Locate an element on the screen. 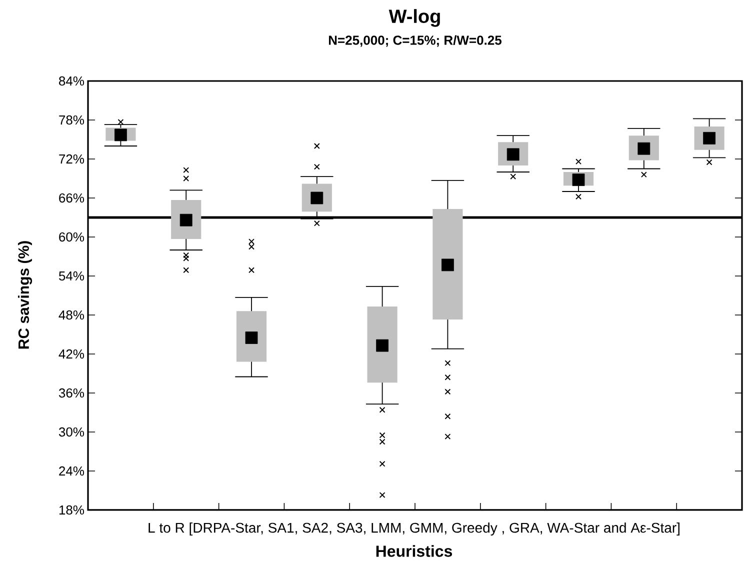 This screenshot has width=753, height=567. y-tick-label: 30% is located at coordinates (71, 432).